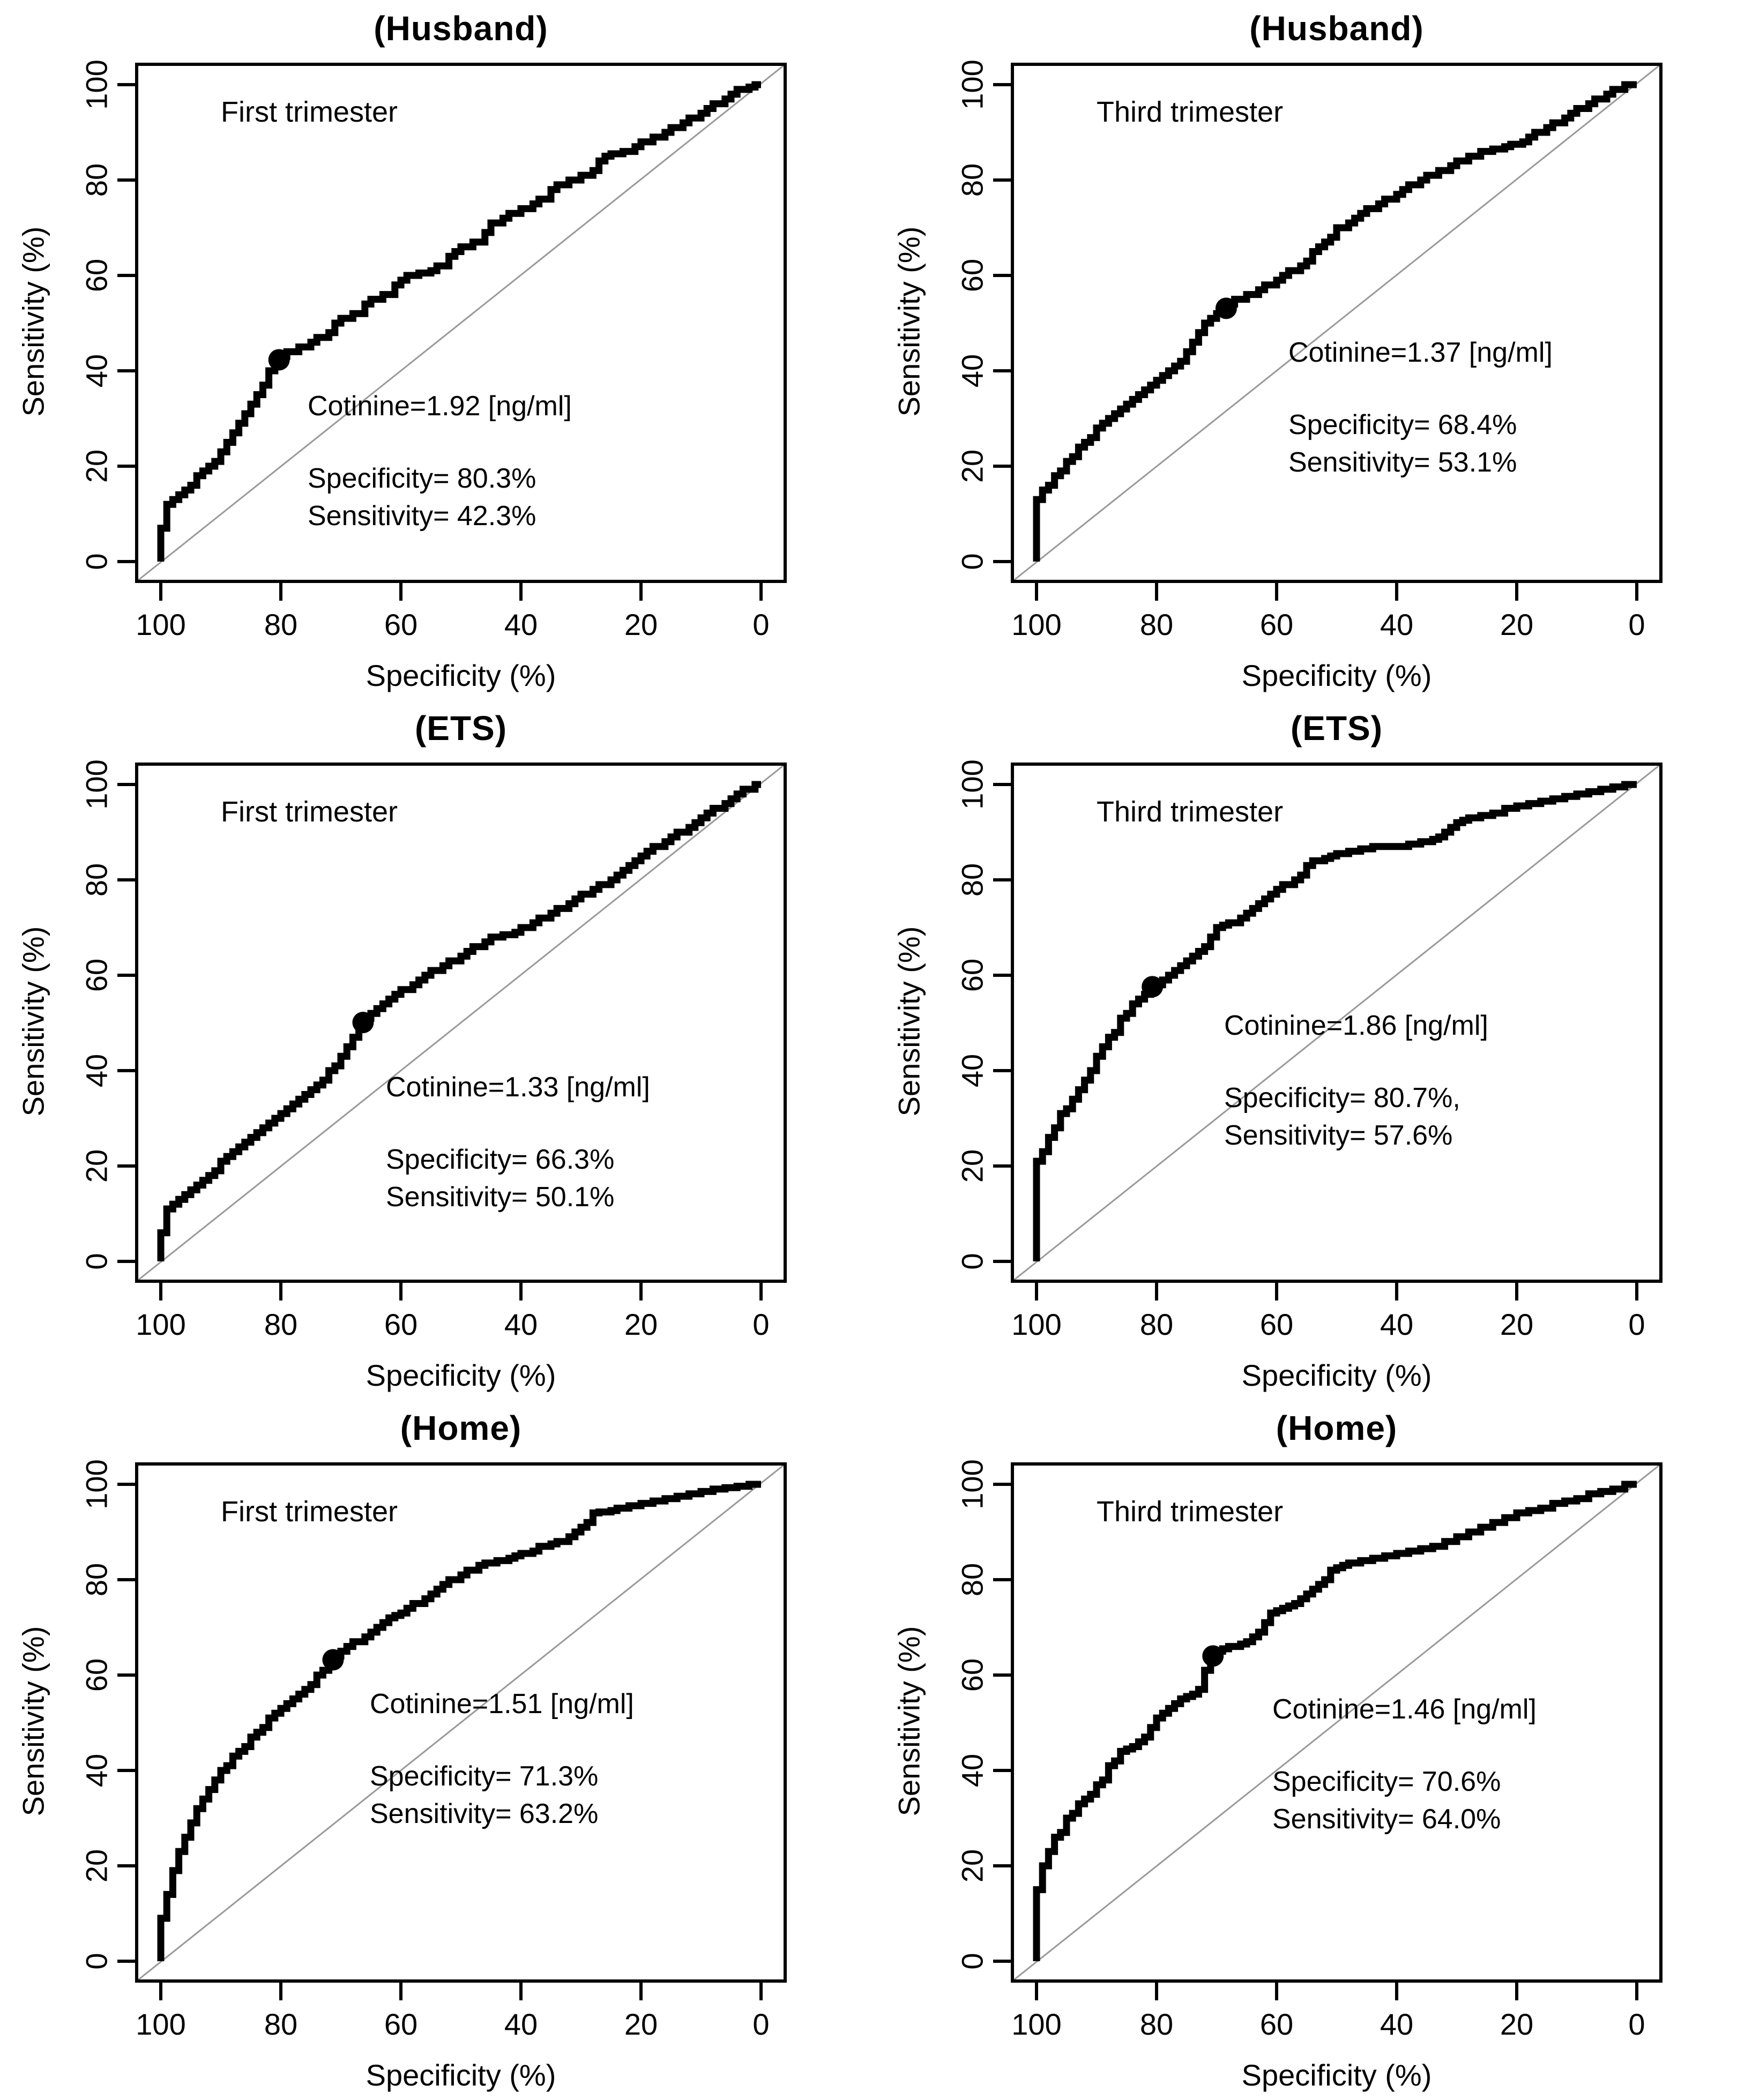 Image resolution: width=1752 pixels, height=2100 pixels. What do you see at coordinates (518, 1087) in the screenshot?
I see `annotation-cotinine: Cotinine=1.33 [ng/ml]` at bounding box center [518, 1087].